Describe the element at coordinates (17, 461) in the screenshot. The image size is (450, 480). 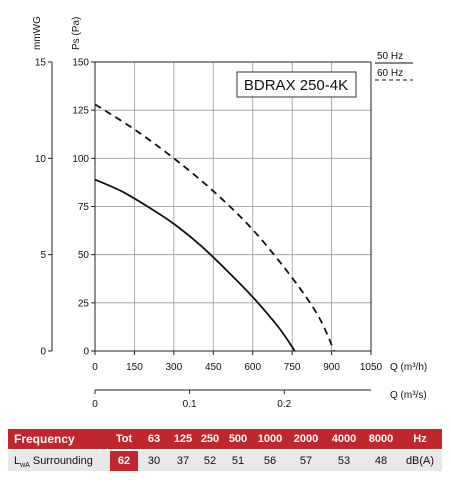
I see `lwa-symbol: L` at that location.